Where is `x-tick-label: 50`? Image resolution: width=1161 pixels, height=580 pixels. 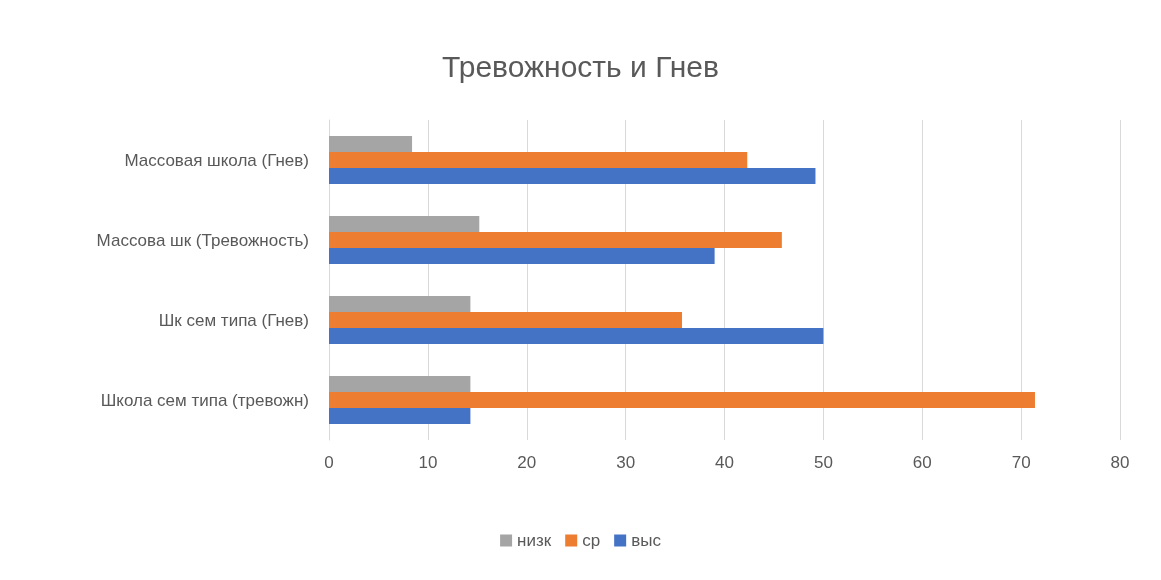
x-tick-label: 50 is located at coordinates (823, 462).